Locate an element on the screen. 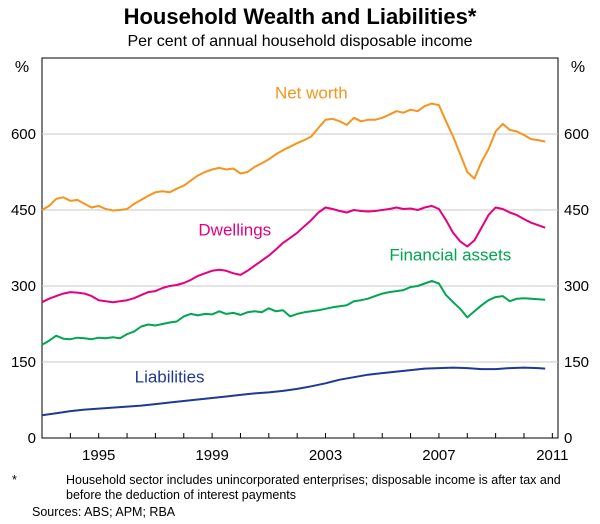 Image resolution: width=600 pixels, height=524 pixels. series-label-liabilities: Liabilities is located at coordinates (170, 376).